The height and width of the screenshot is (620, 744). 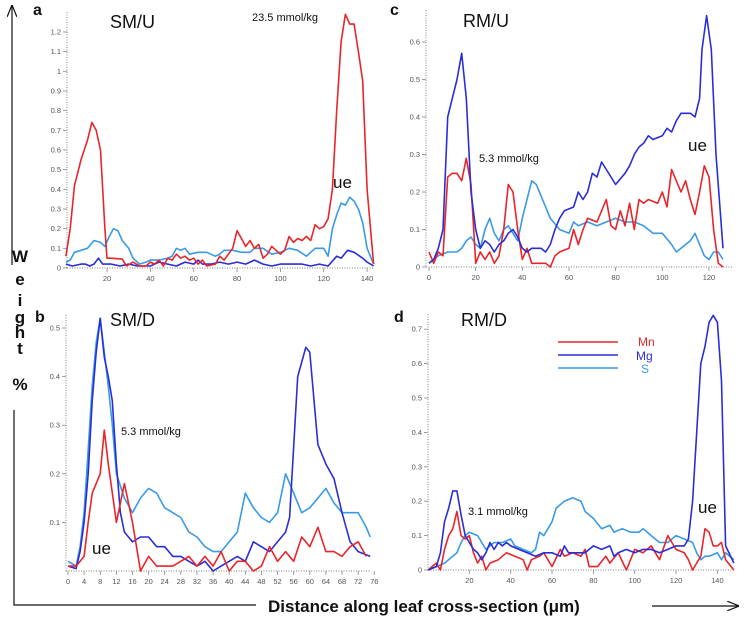 What do you see at coordinates (20, 348) in the screenshot?
I see `y-title-letter: t` at bounding box center [20, 348].